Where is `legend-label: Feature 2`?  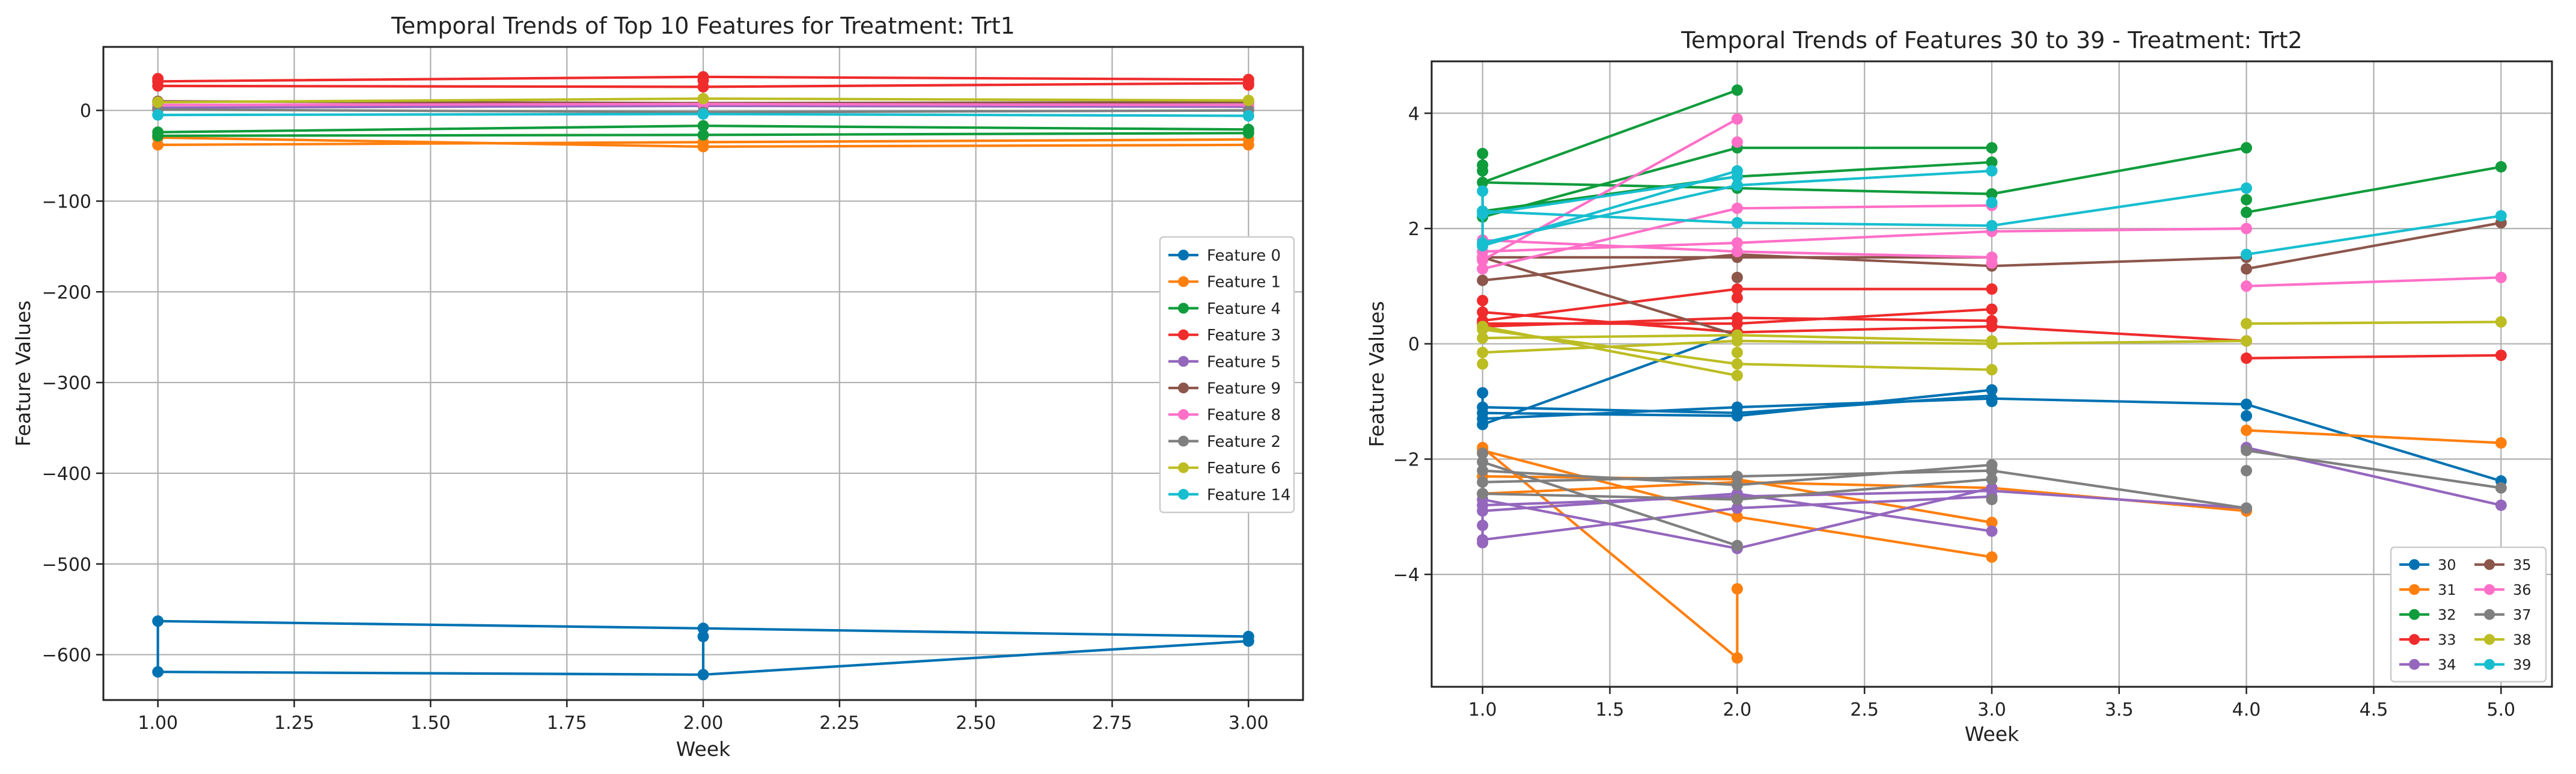 legend-label: Feature 2 is located at coordinates (1244, 442).